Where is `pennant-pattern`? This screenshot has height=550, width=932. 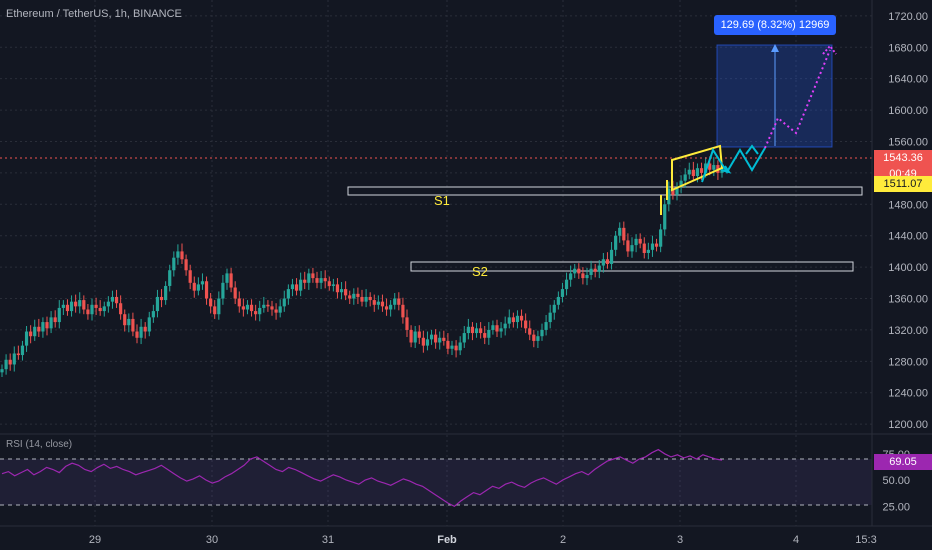
pennant-pattern is located at coordinates (697, 168).